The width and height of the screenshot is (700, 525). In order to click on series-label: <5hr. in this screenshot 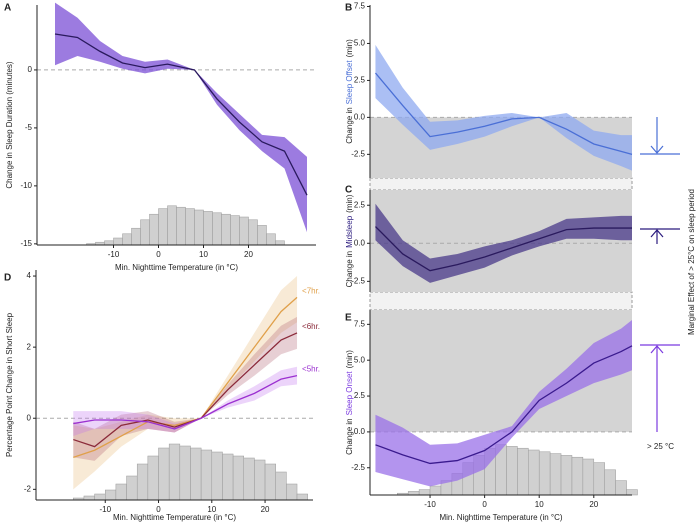, I will do `click(311, 369)`.